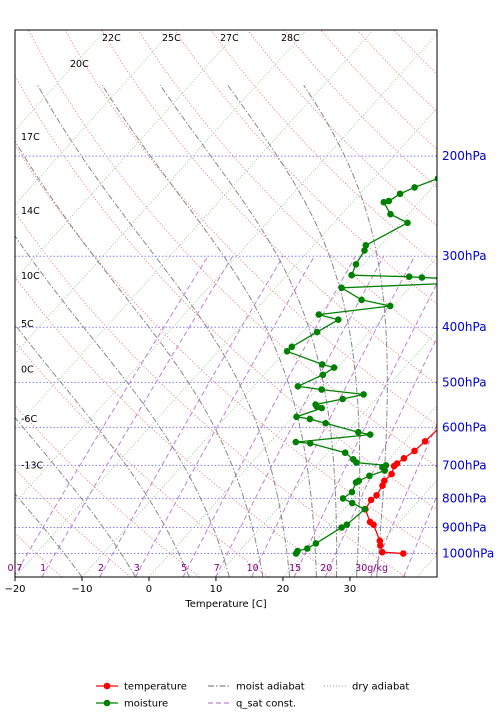 This screenshot has width=504, height=720. What do you see at coordinates (27, 324) in the screenshot?
I see `dry-adiabat-label: 5C` at bounding box center [27, 324].